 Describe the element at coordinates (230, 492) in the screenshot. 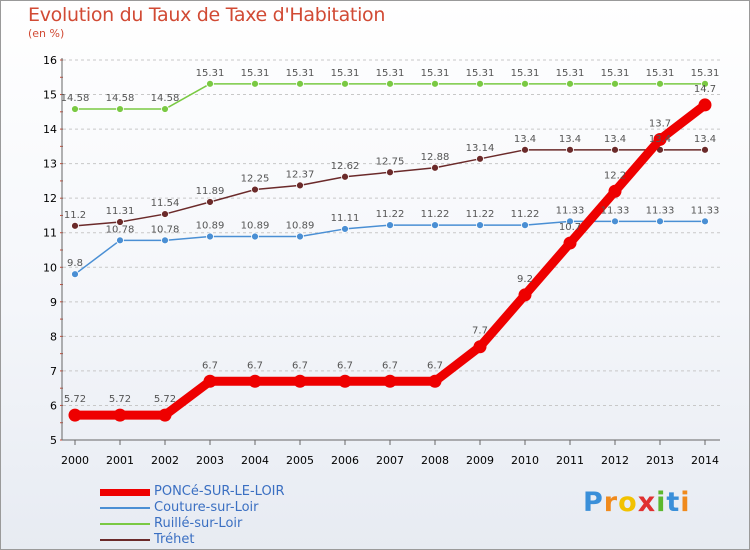

I see `legend-item-ponce: PONCé-SUR-LE-LOIR` at that location.